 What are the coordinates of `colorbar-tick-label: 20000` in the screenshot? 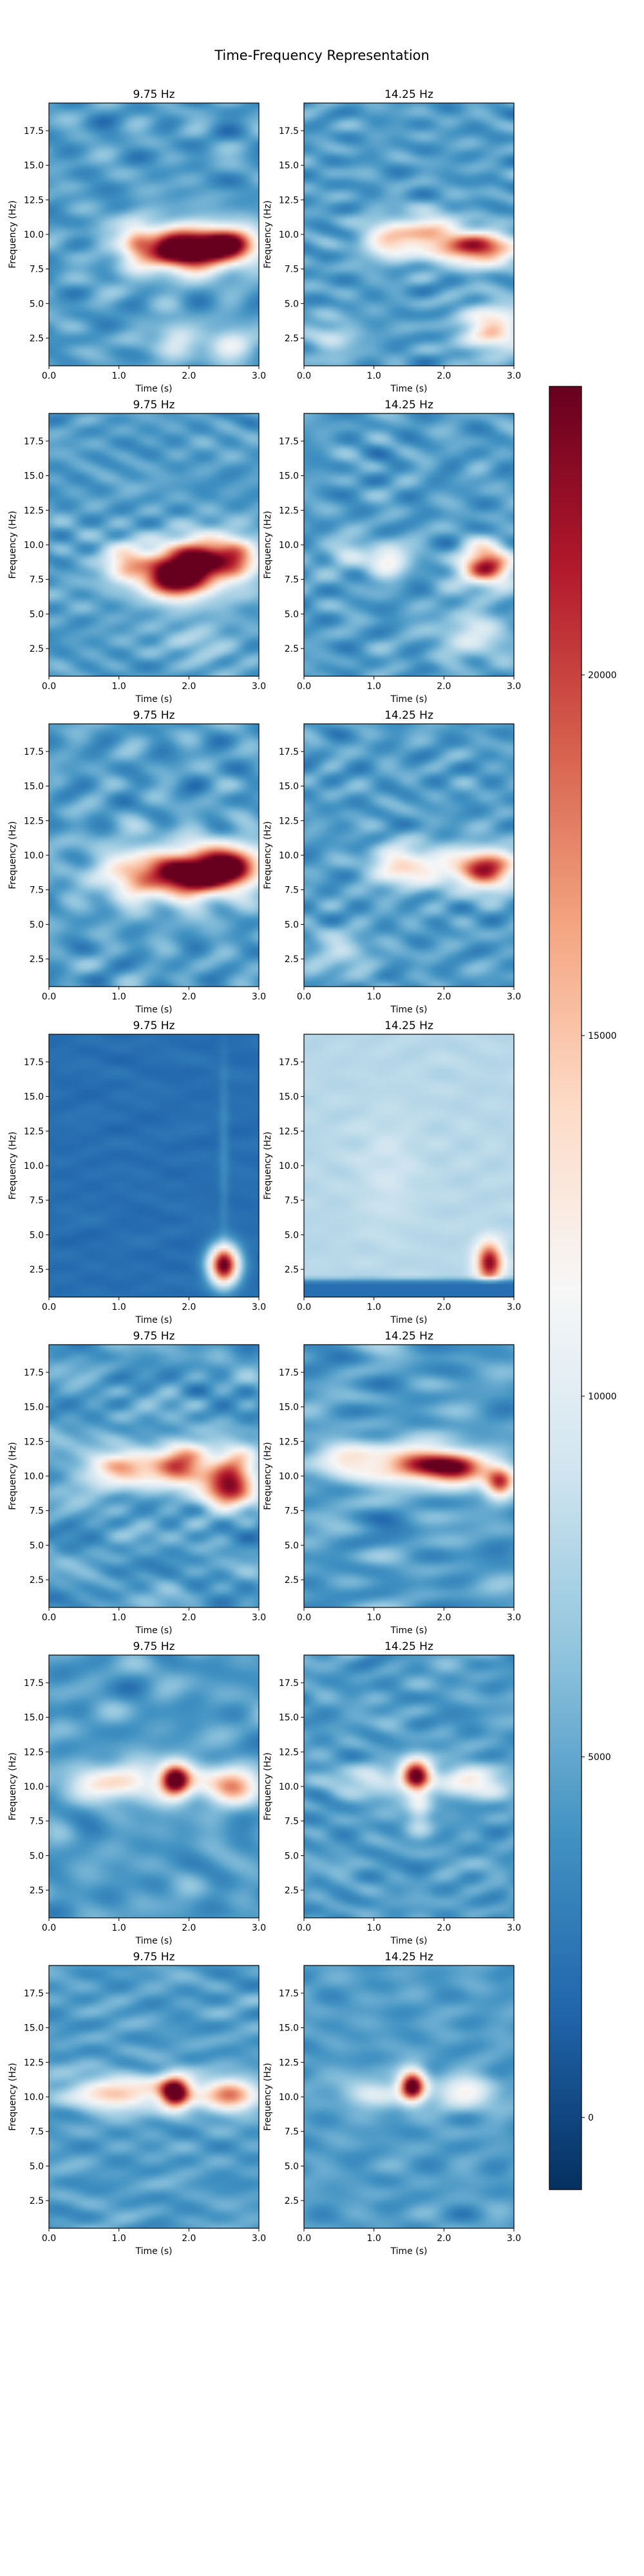 It's located at (603, 676).